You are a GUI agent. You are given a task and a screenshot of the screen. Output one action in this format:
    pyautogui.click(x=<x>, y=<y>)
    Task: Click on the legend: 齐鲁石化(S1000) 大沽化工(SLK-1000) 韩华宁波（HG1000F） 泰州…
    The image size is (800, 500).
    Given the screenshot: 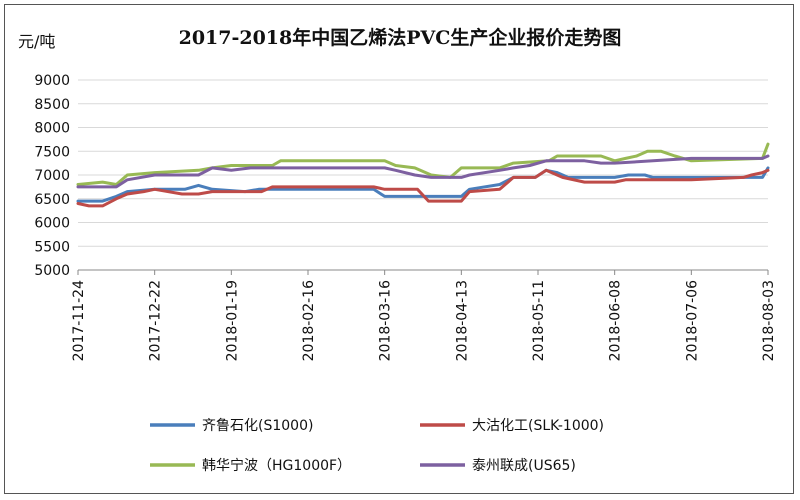 What is the action you would take?
    pyautogui.click(x=377, y=446)
    